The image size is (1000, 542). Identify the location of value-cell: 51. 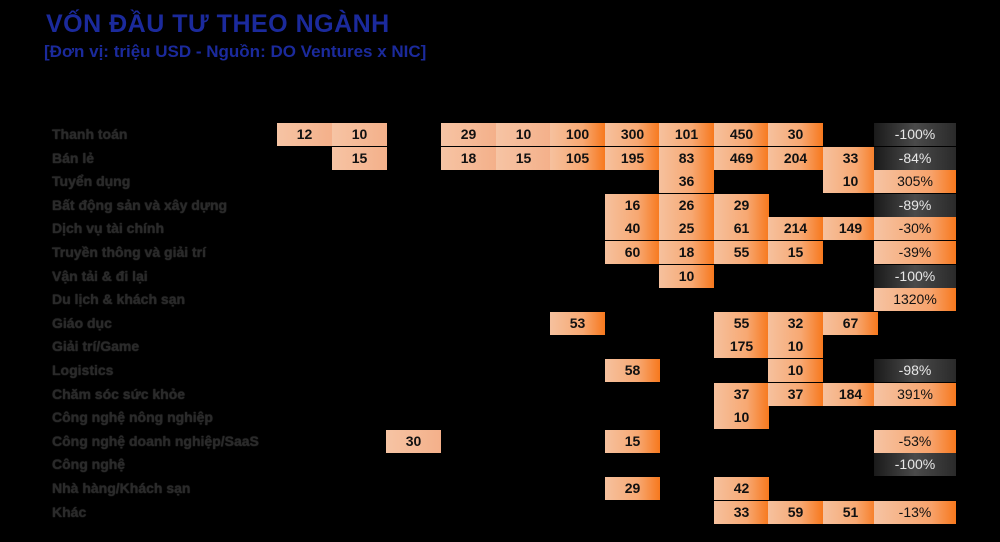
(850, 512).